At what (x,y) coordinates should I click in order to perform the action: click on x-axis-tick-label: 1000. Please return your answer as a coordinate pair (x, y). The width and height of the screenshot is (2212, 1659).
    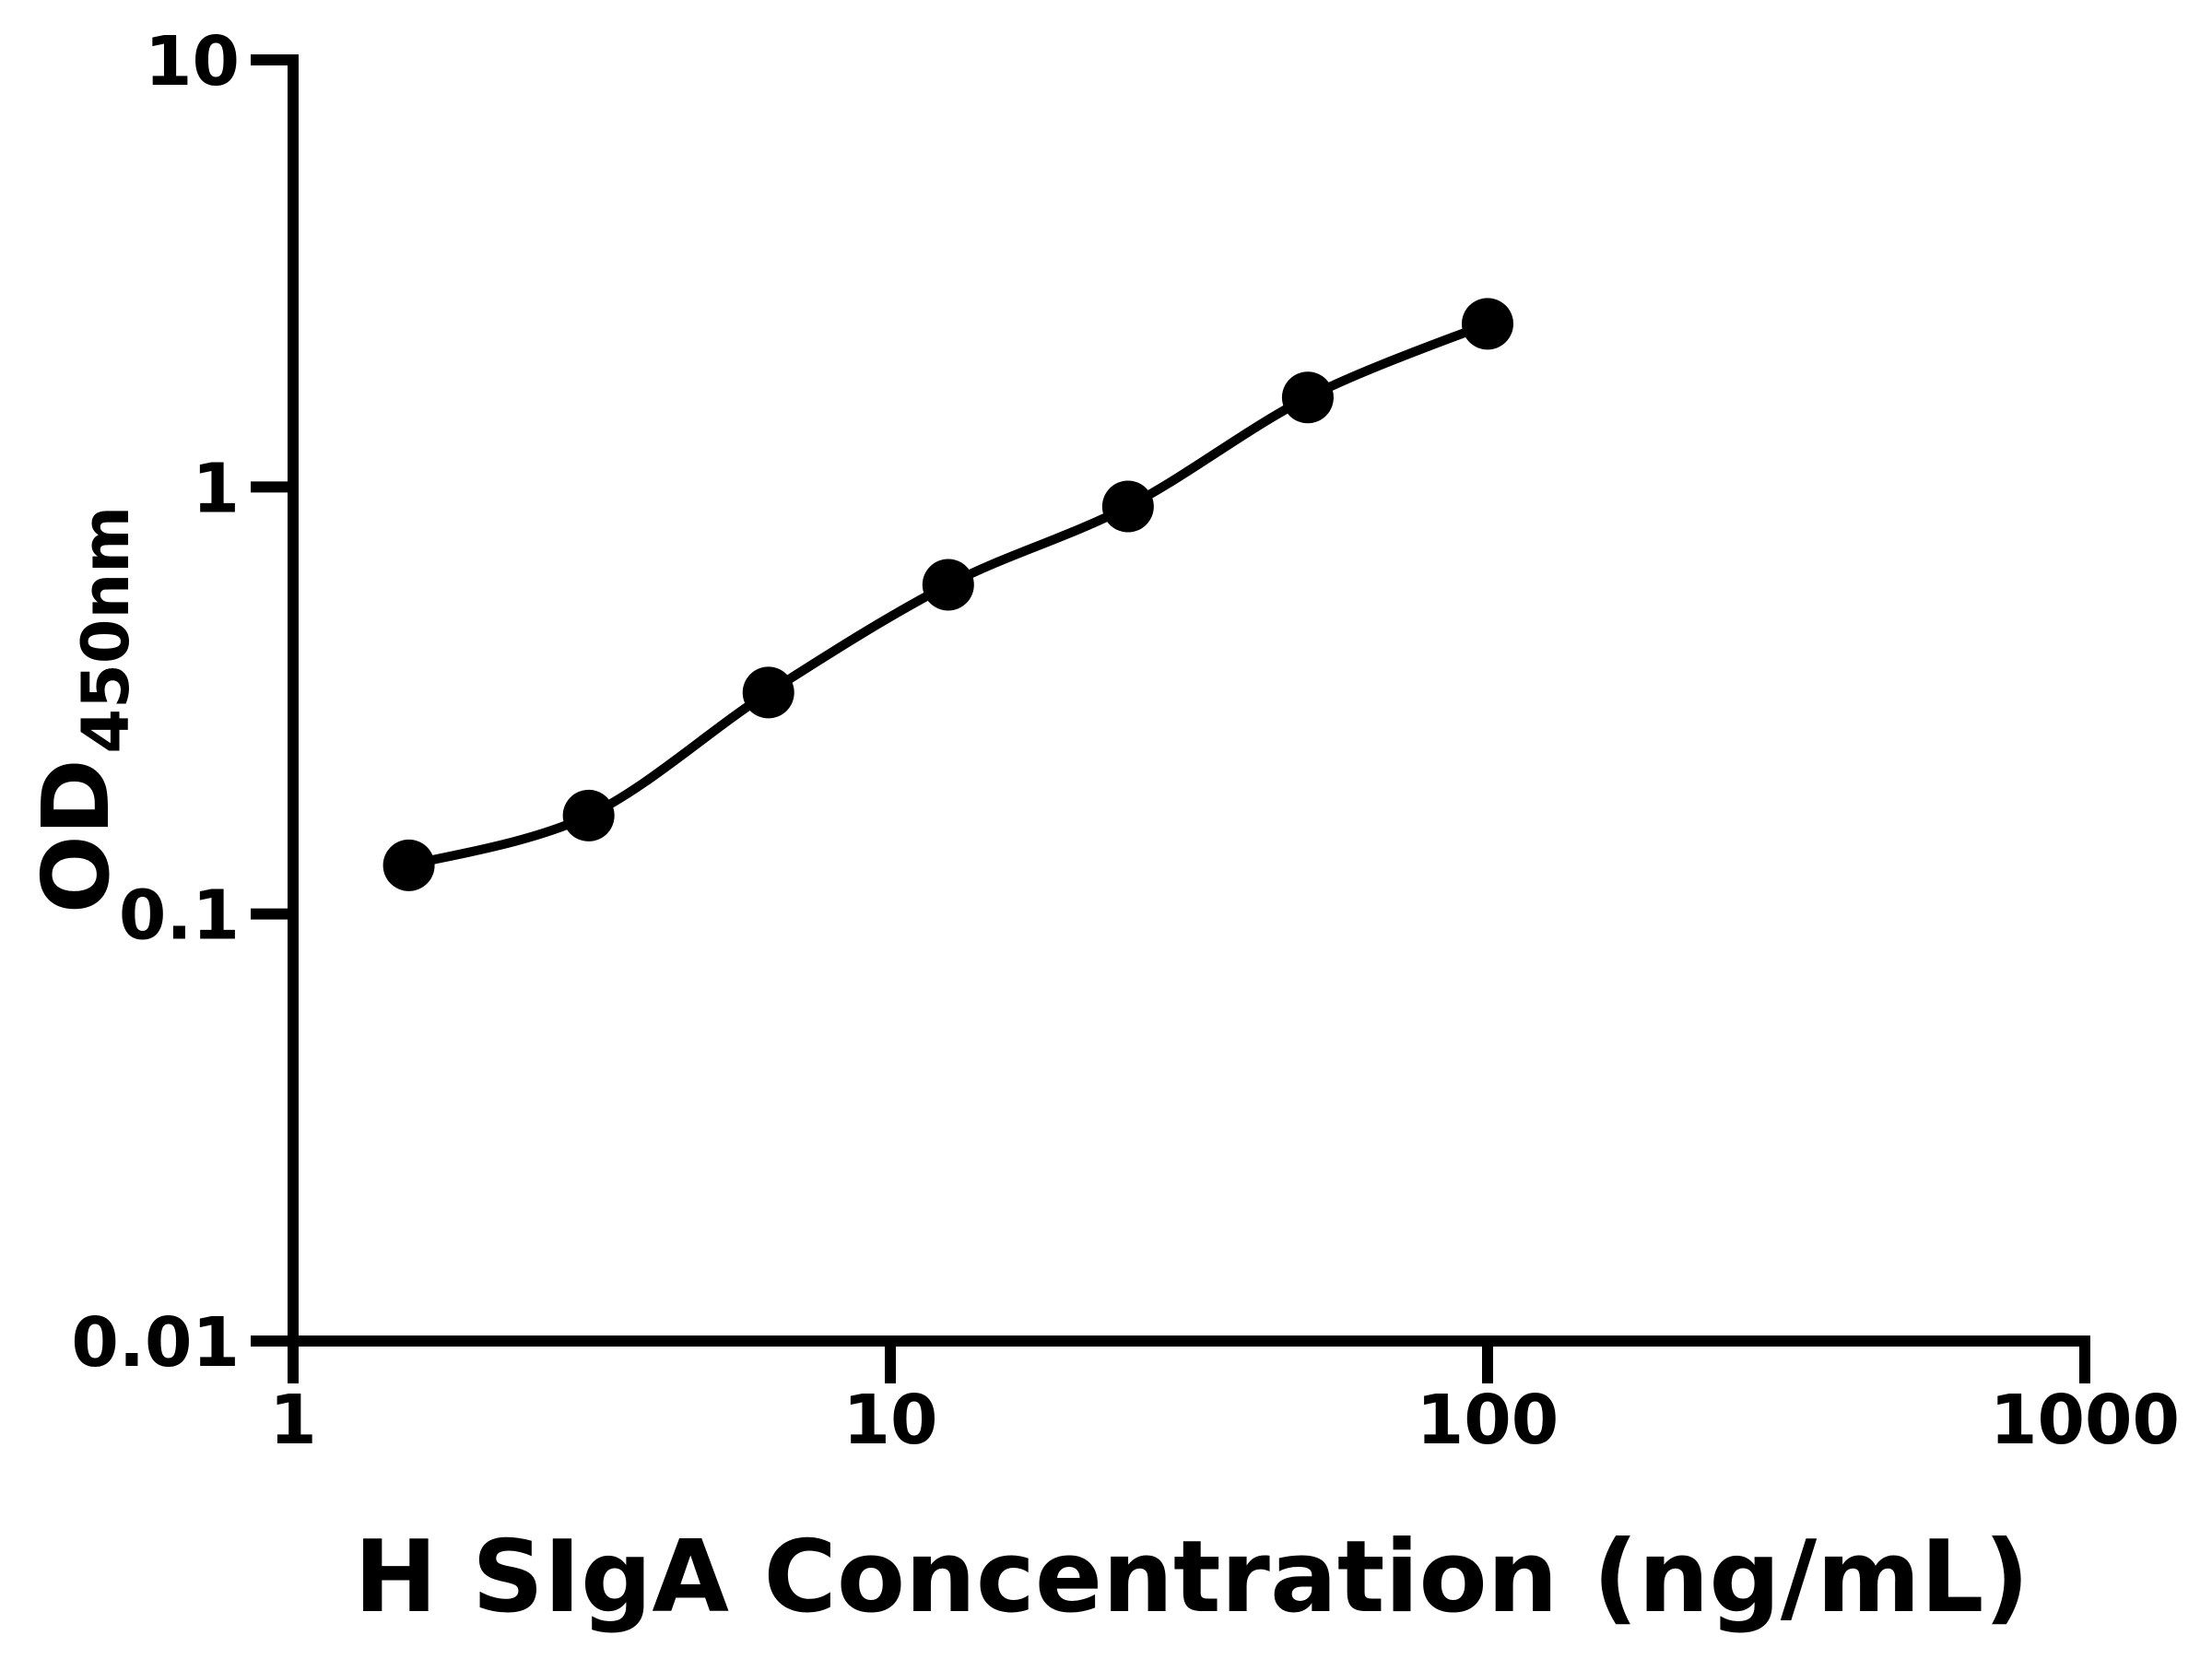
    Looking at the image, I should click on (2085, 1420).